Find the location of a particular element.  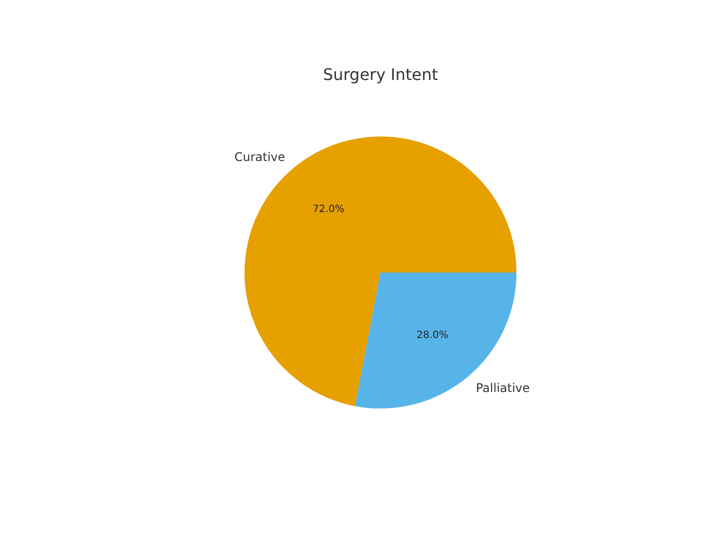

slice-label: Curative is located at coordinates (260, 157).